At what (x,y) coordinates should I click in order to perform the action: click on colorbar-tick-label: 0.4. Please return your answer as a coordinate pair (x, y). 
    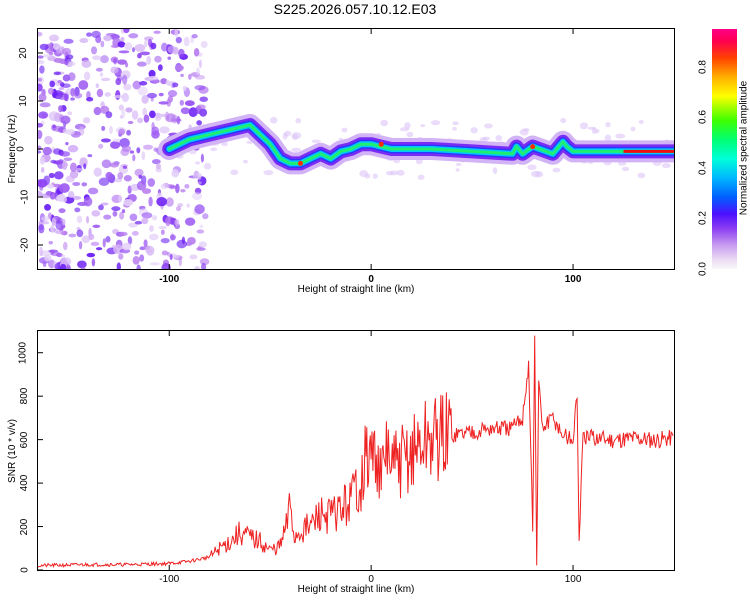
    Looking at the image, I should click on (703, 167).